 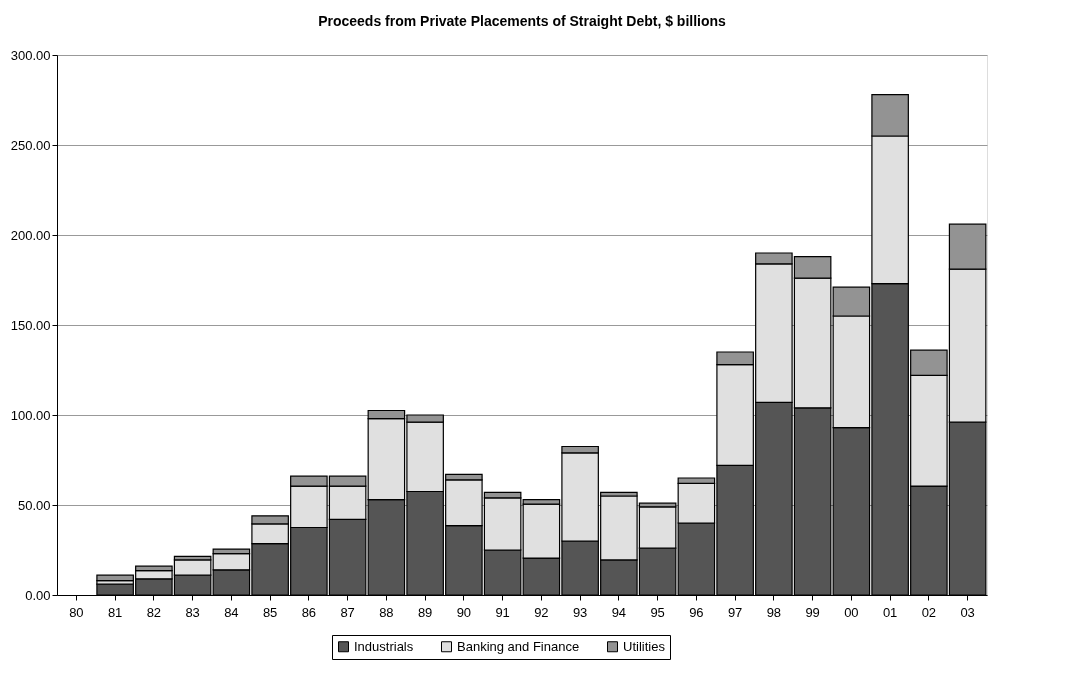 I want to click on x-tick-label: 94, so click(x=619, y=612).